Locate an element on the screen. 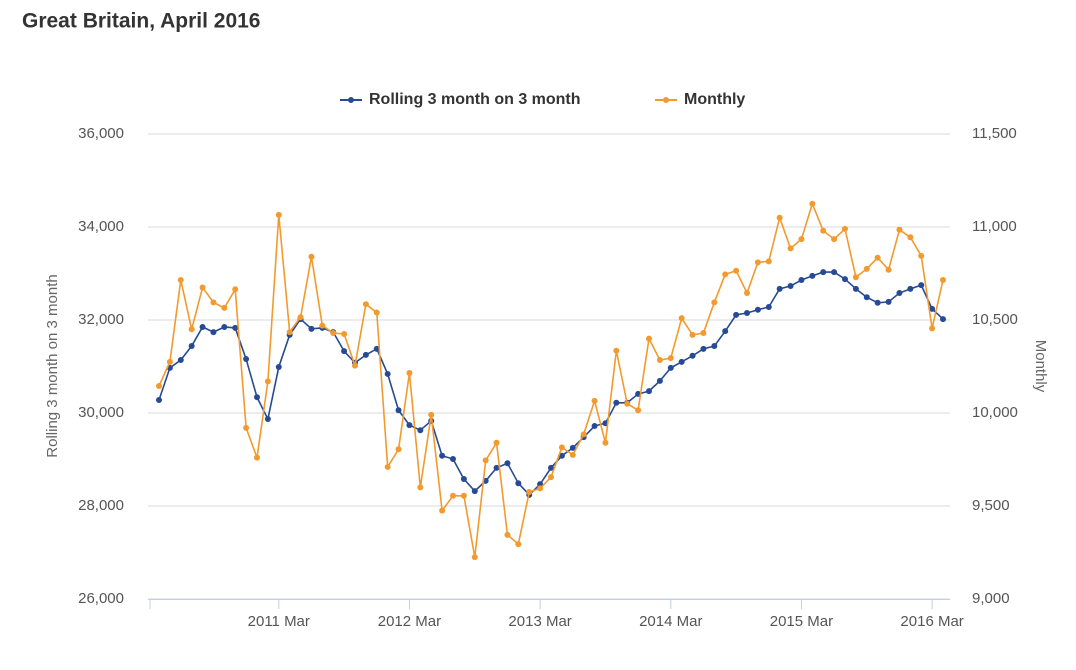 Image resolution: width=1076 pixels, height=670 pixels. y2-tick-label: 11,500 is located at coordinates (994, 133).